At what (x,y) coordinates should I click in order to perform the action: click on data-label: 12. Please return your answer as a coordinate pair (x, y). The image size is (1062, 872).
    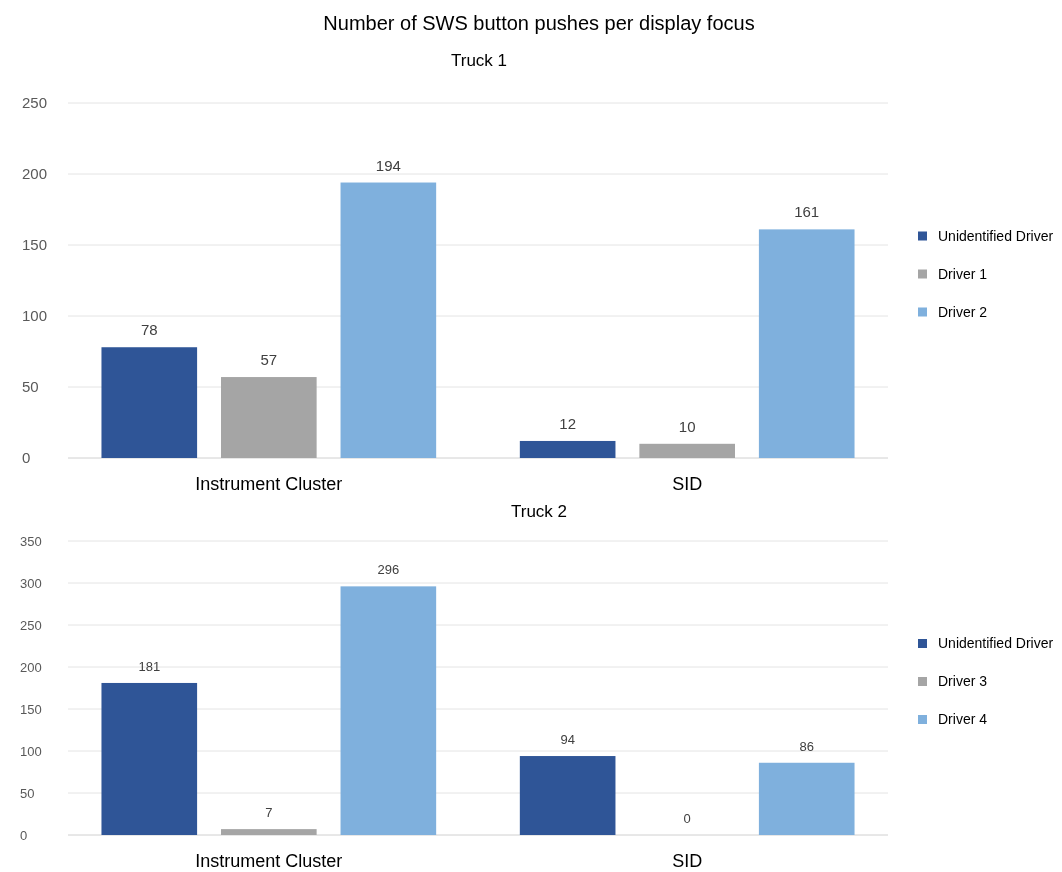
    Looking at the image, I should click on (567, 423).